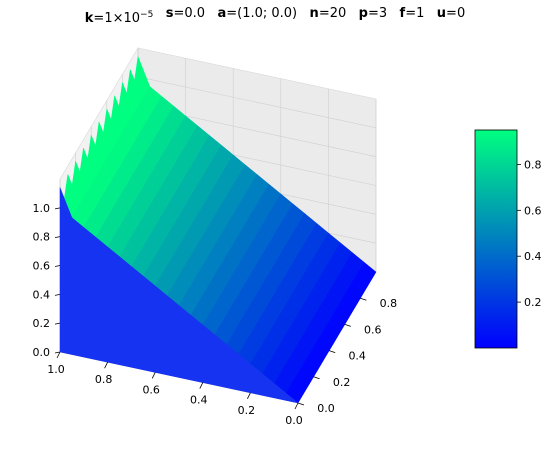 Image resolution: width=550 pixels, height=449 pixels. What do you see at coordinates (326, 408) in the screenshot?
I see `y-tick-label: 0.0` at bounding box center [326, 408].